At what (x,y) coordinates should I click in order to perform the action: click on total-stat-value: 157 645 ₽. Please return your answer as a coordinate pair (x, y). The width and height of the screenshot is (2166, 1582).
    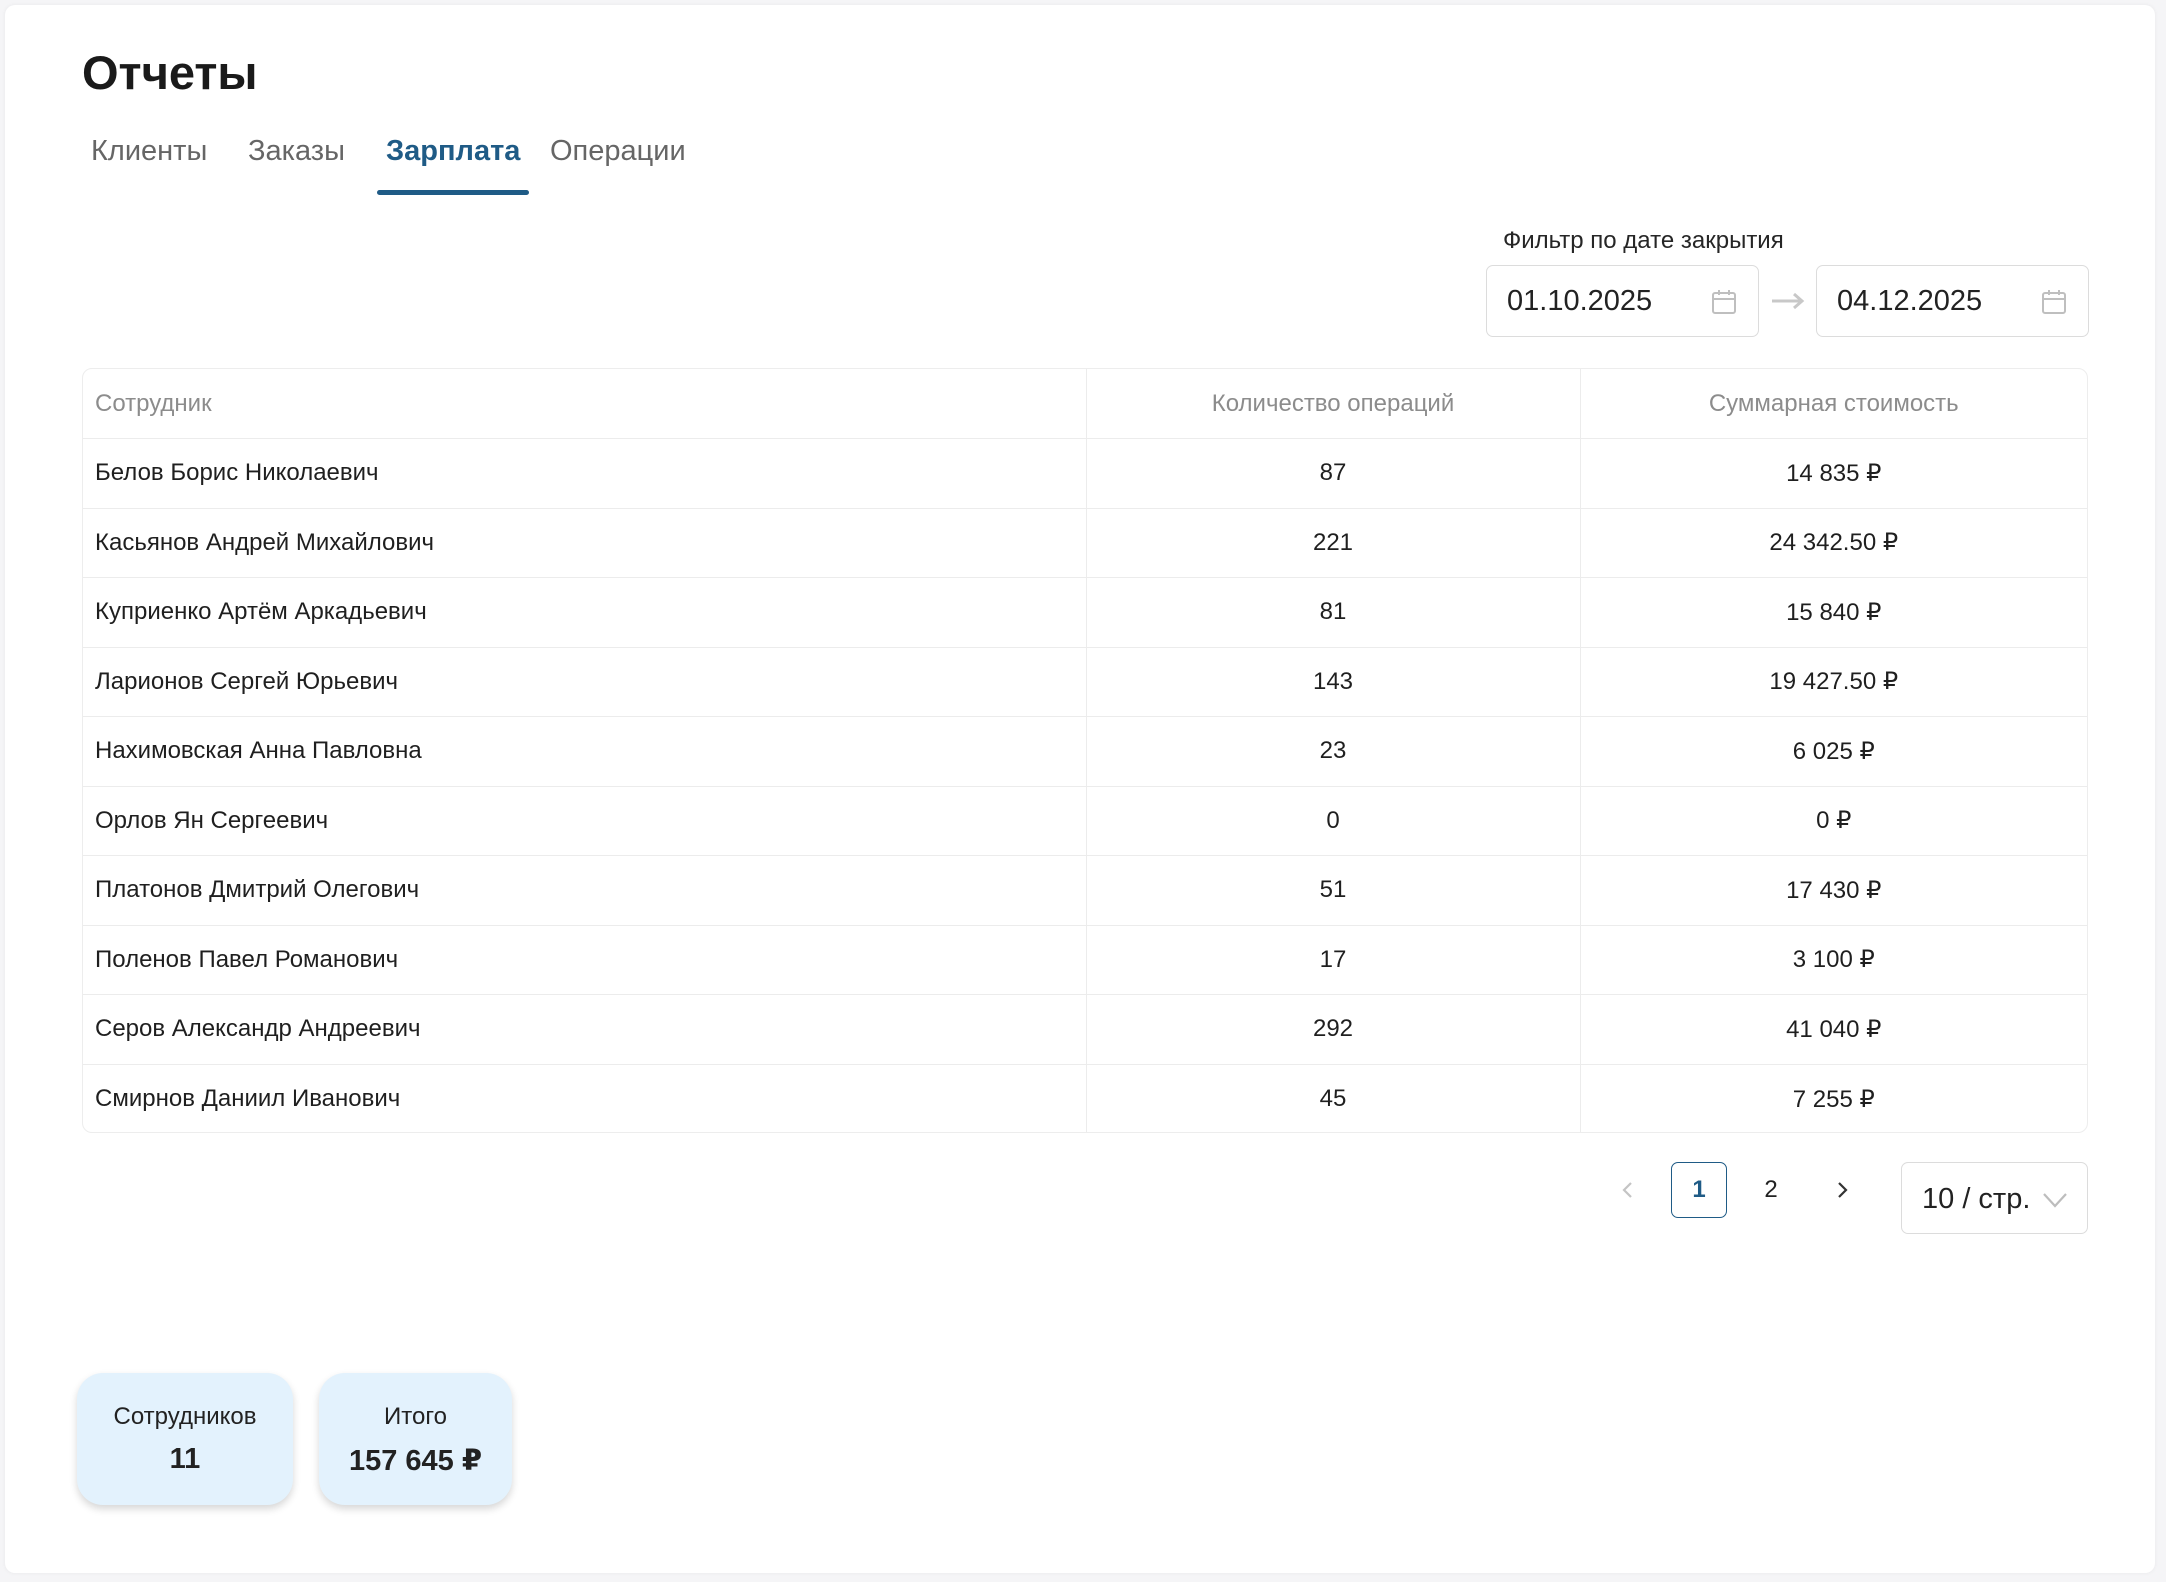
    Looking at the image, I should click on (415, 1461).